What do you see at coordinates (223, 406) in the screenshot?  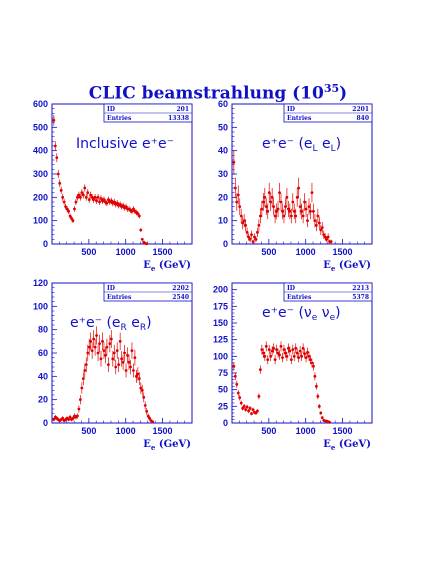 I see `y-tick-label: 25` at bounding box center [223, 406].